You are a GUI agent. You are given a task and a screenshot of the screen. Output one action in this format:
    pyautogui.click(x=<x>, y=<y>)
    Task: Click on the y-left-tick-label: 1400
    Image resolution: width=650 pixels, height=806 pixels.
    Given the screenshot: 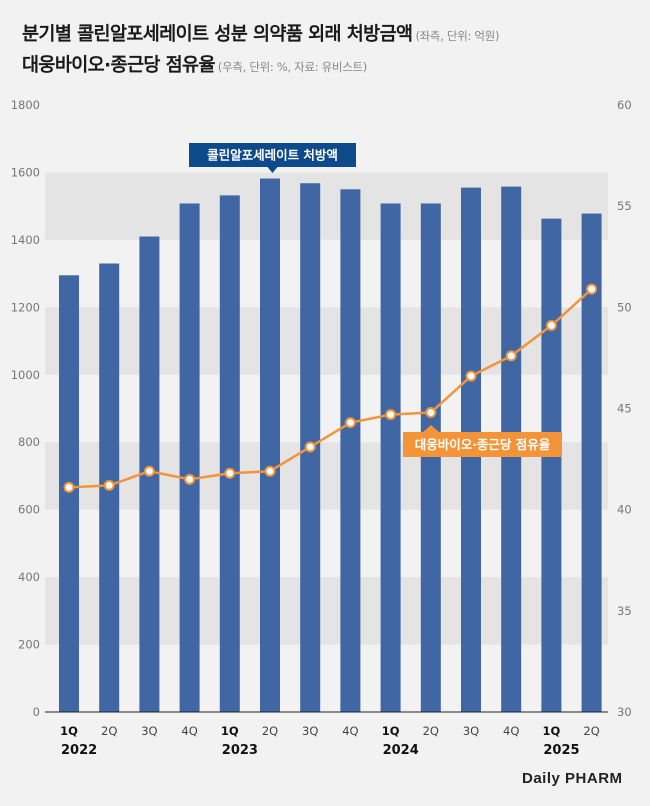 What is the action you would take?
    pyautogui.click(x=25, y=240)
    